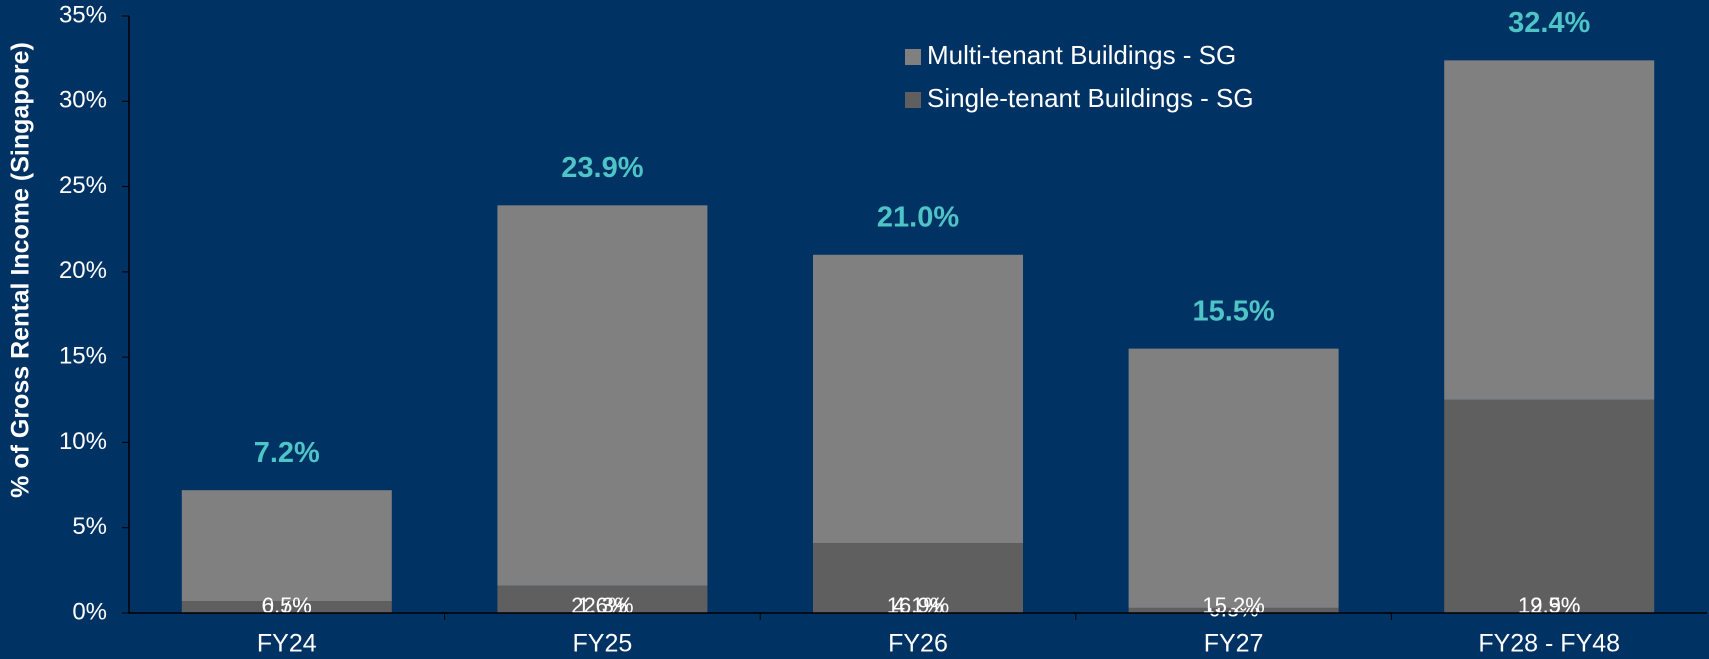  I want to click on y-tick-label: 35%, so click(83, 14).